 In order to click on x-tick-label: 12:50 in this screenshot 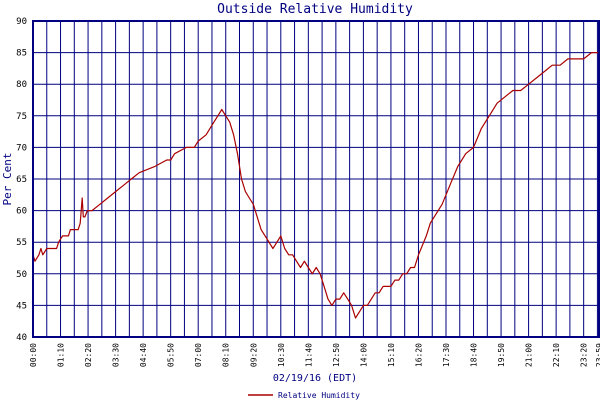, I will do `click(336, 355)`.